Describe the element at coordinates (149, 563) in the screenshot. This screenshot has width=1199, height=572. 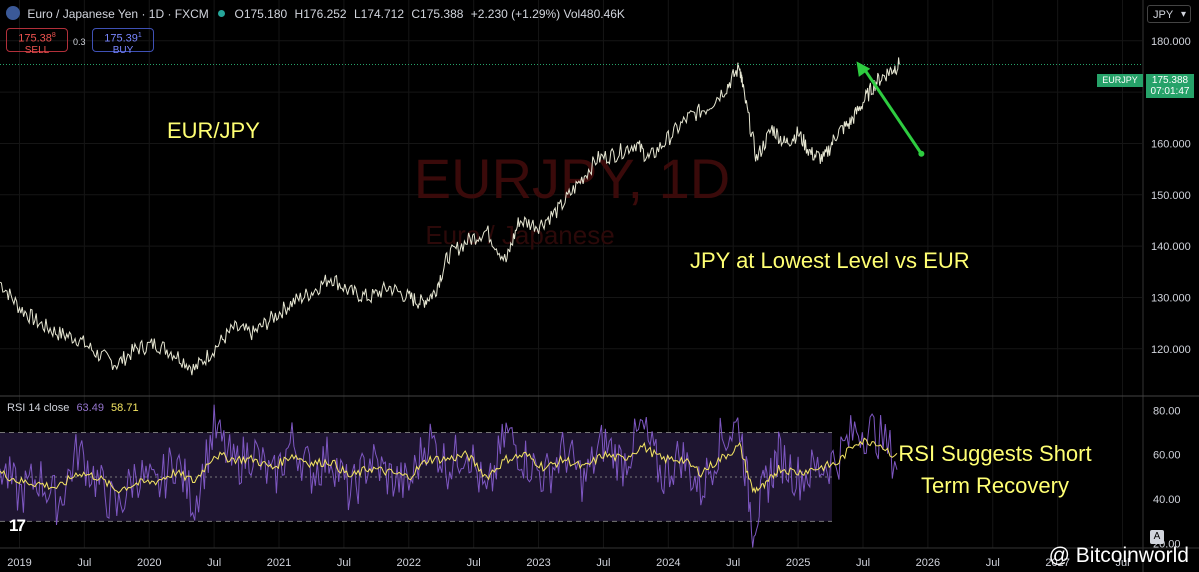
I see `x-tick-label: 2020` at that location.